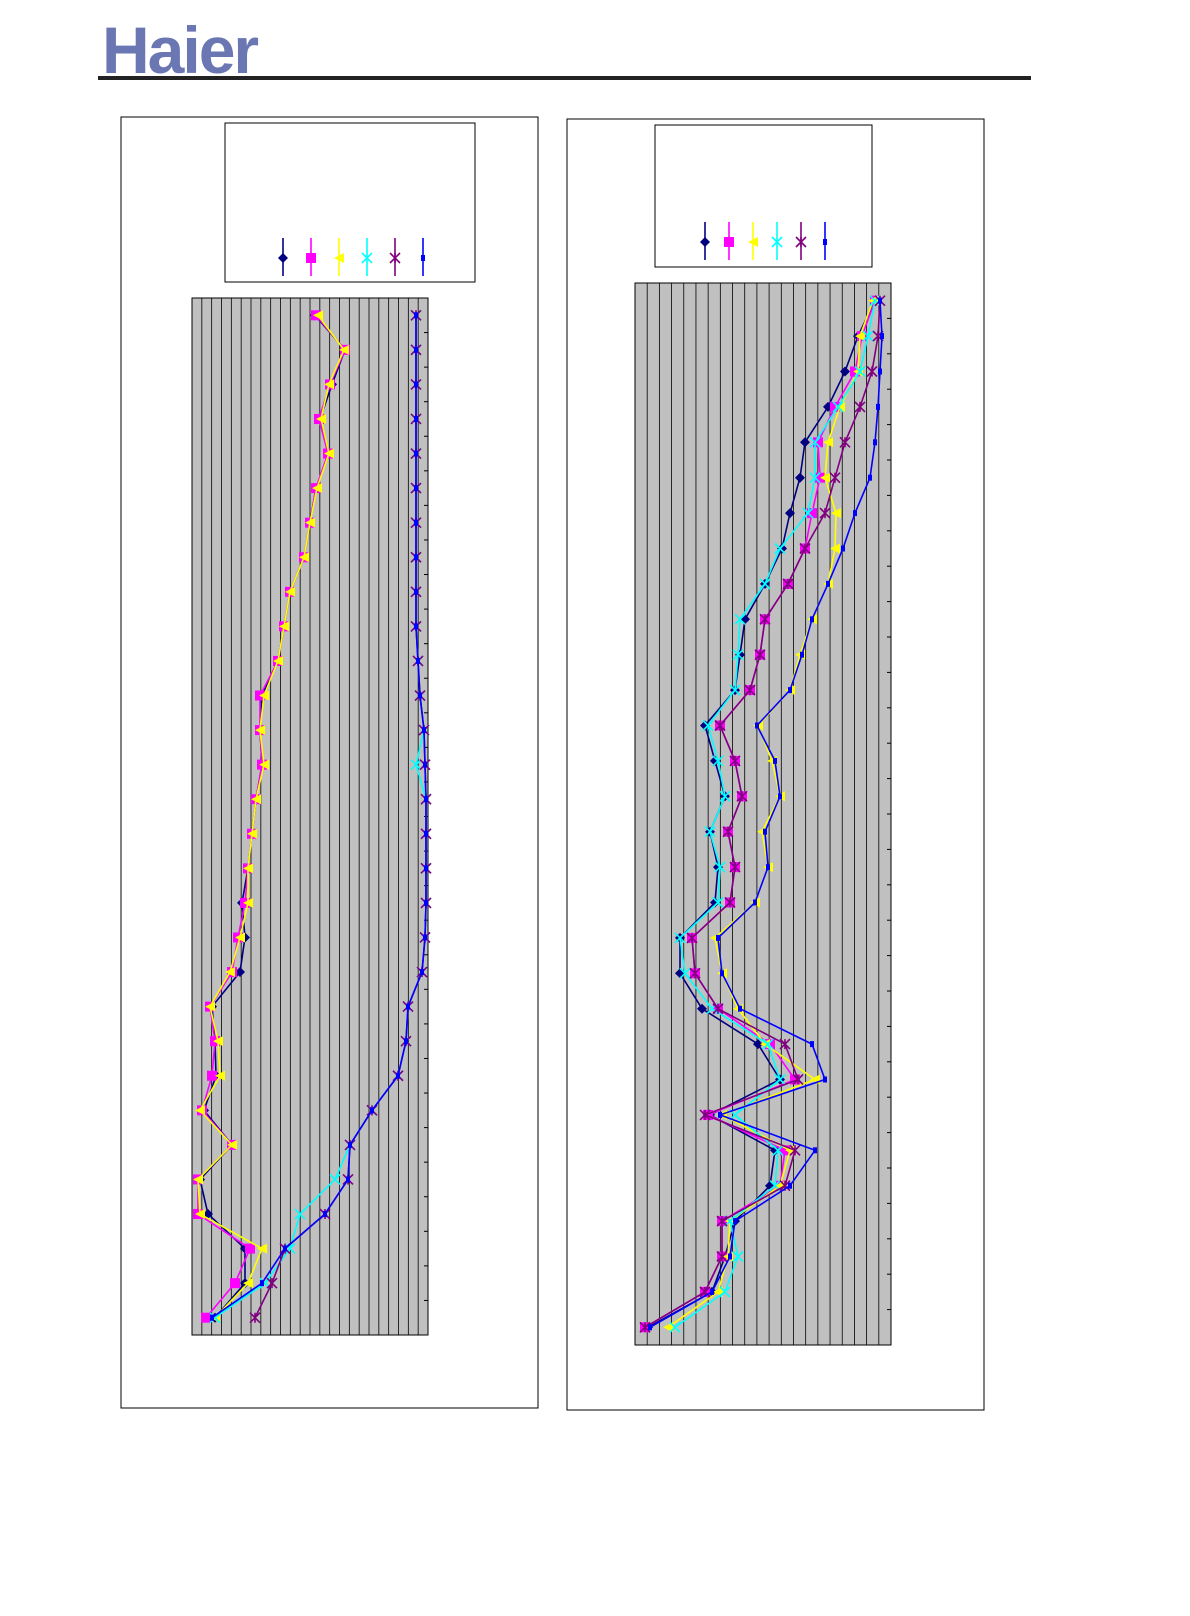 The height and width of the screenshot is (1616, 1190). Describe the element at coordinates (775, 814) in the screenshot. I see `series-line` at that location.